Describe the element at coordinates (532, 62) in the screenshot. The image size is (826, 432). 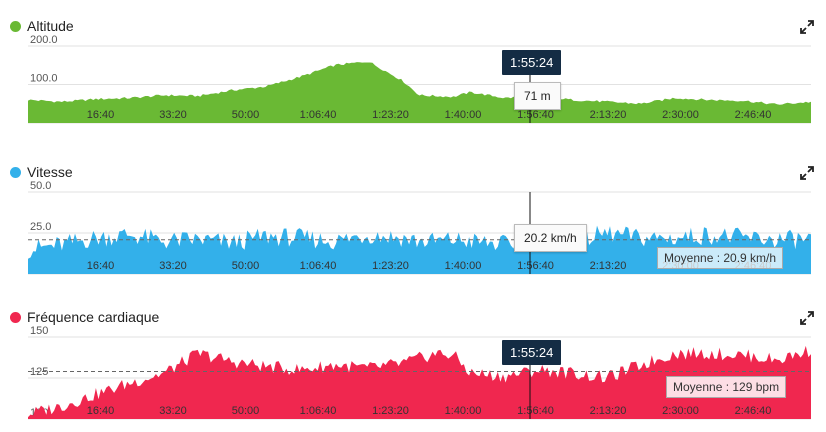
I see `cursor-time-tooltip: 1:55:24` at that location.